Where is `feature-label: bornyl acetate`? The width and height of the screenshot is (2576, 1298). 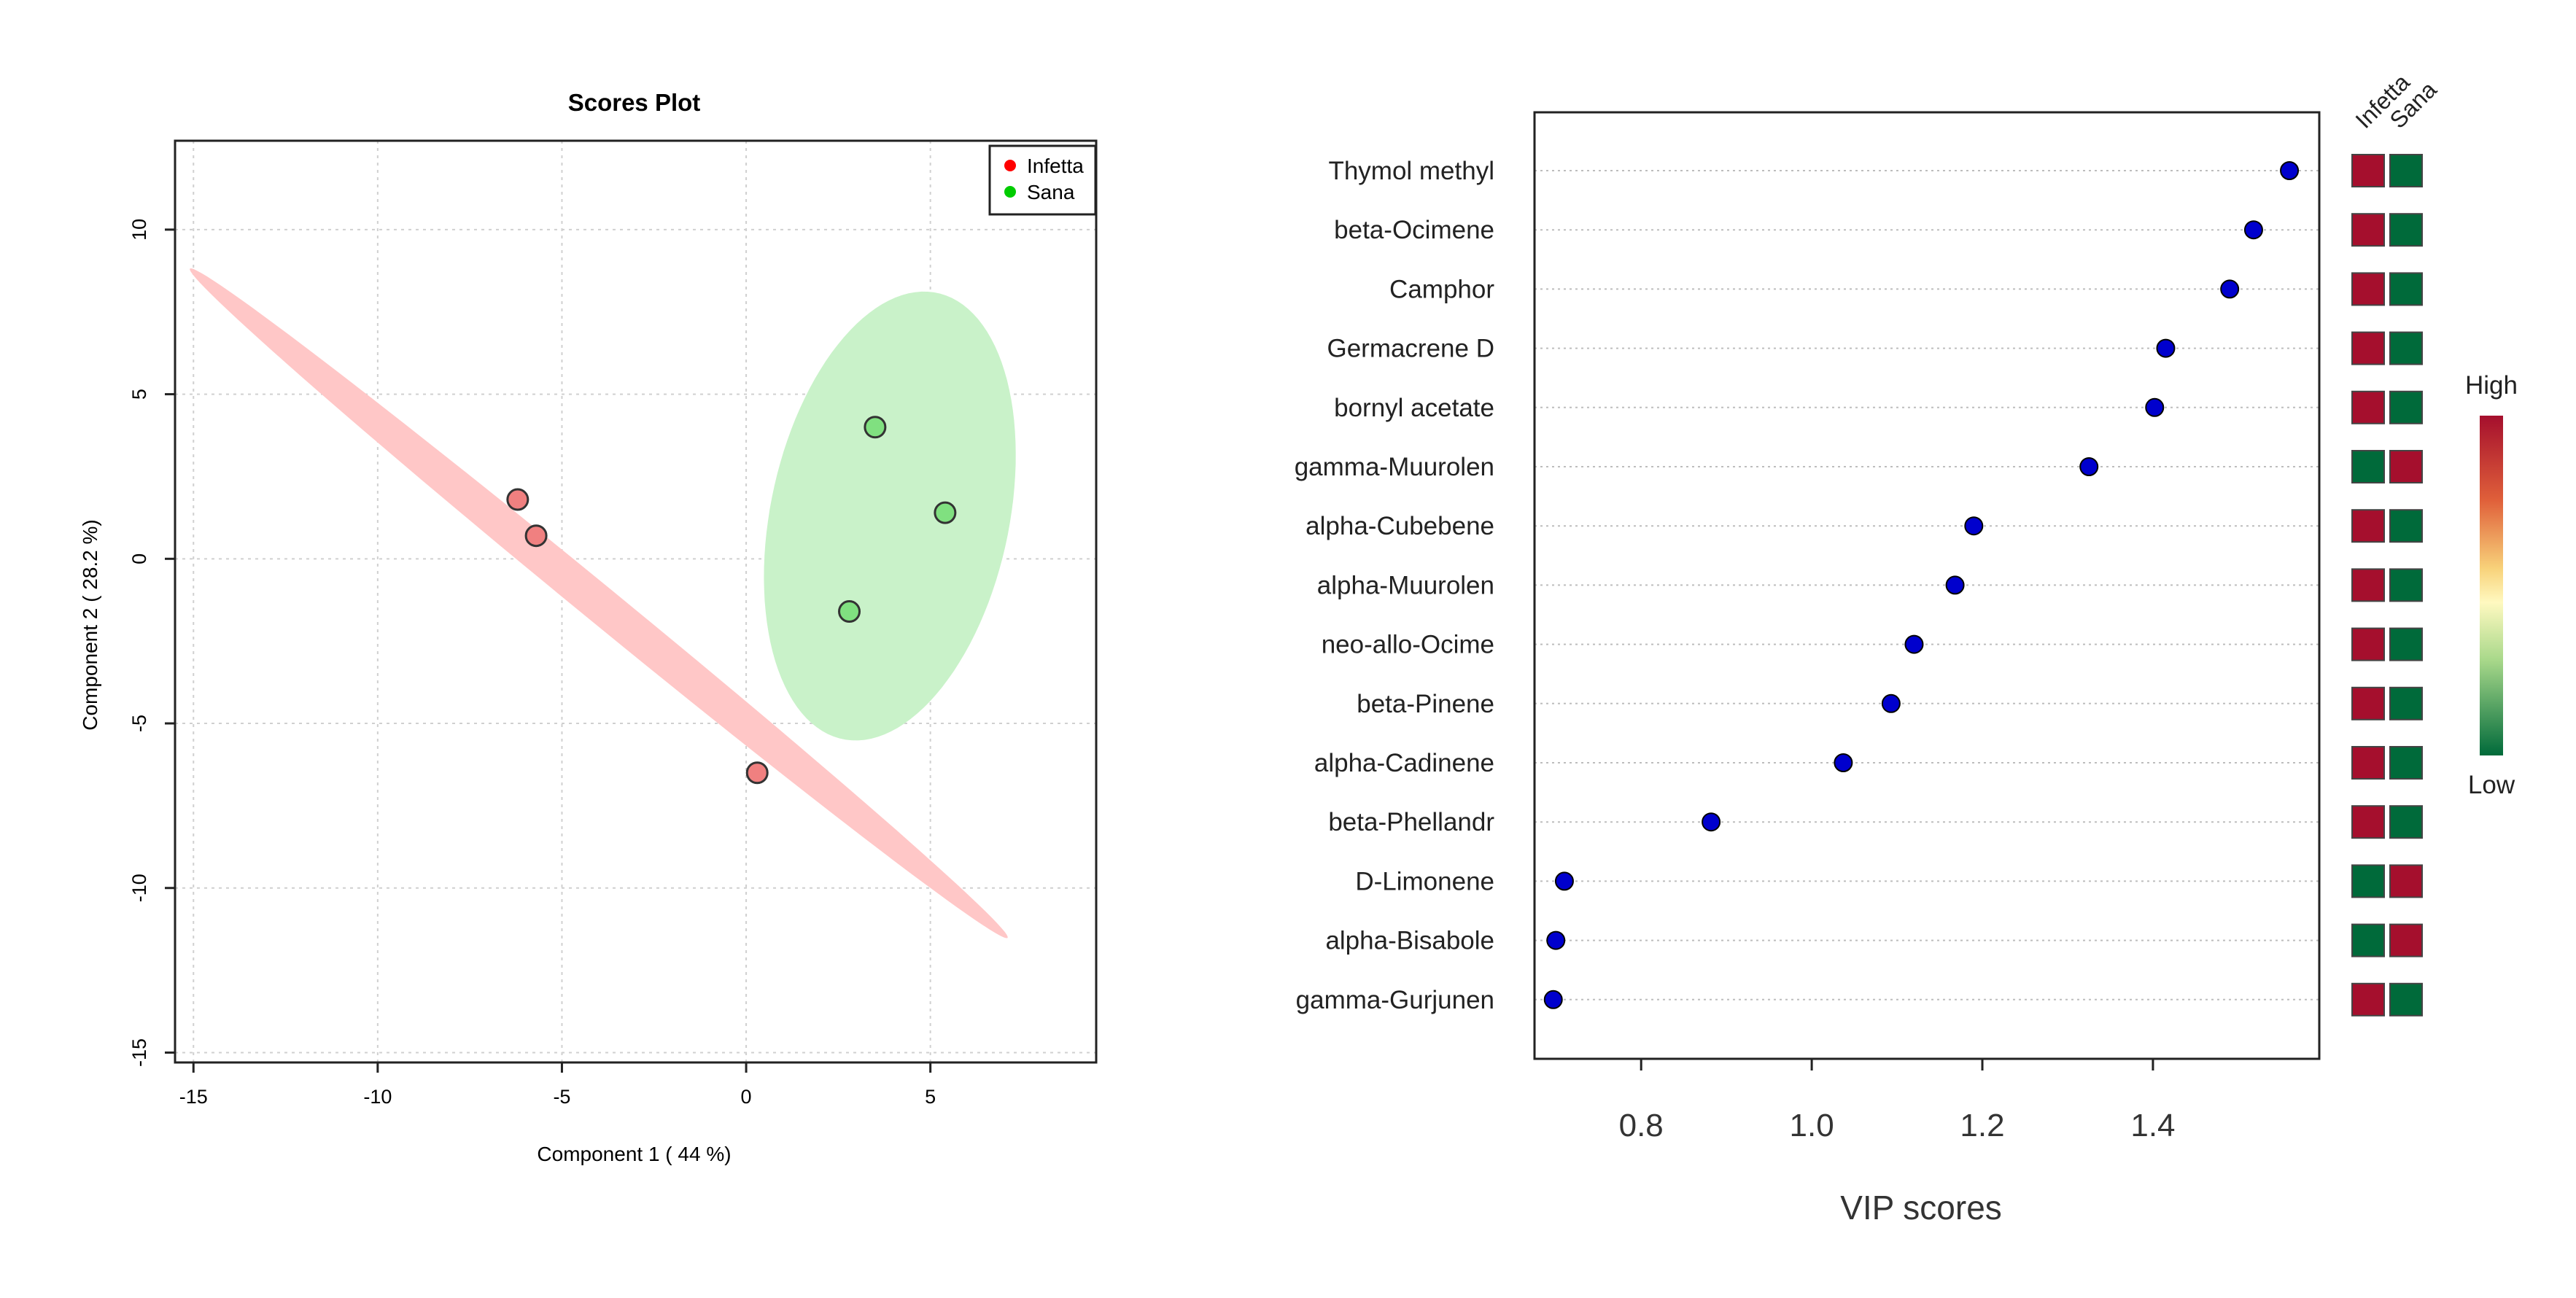
feature-label: bornyl acetate is located at coordinates (1414, 408).